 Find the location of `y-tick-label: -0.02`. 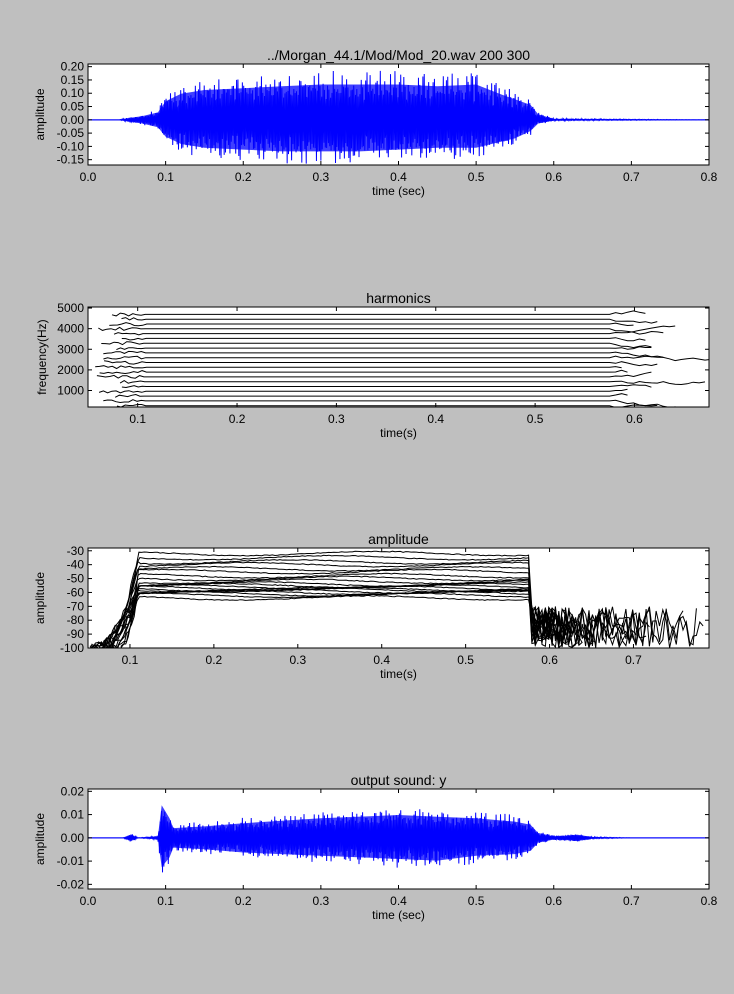

y-tick-label: -0.02 is located at coordinates (71, 884).